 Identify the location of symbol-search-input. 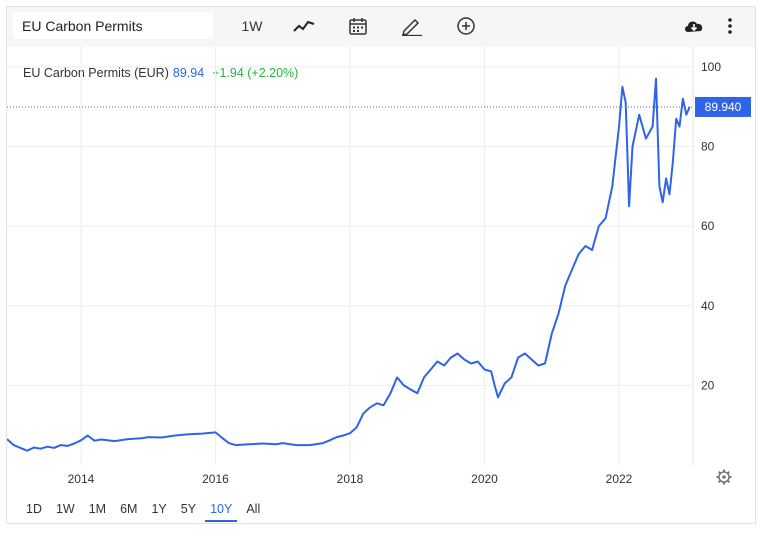
(113, 25).